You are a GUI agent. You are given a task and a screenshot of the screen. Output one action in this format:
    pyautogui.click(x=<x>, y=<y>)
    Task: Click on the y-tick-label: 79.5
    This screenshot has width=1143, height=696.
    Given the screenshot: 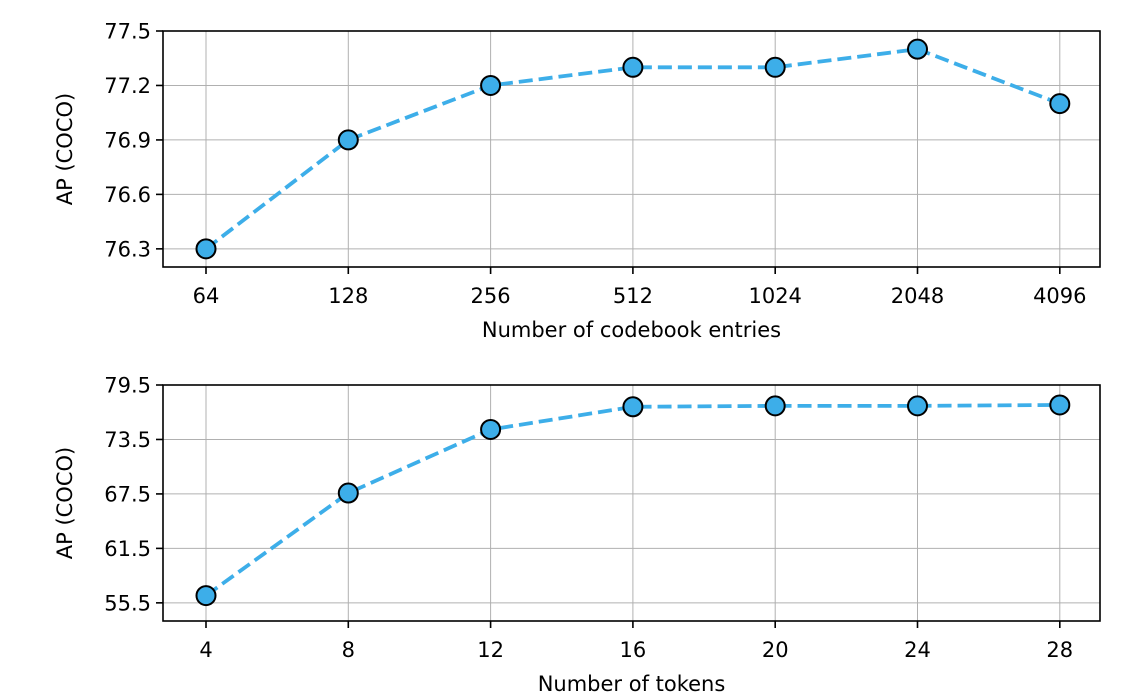 What is the action you would take?
    pyautogui.click(x=127, y=386)
    